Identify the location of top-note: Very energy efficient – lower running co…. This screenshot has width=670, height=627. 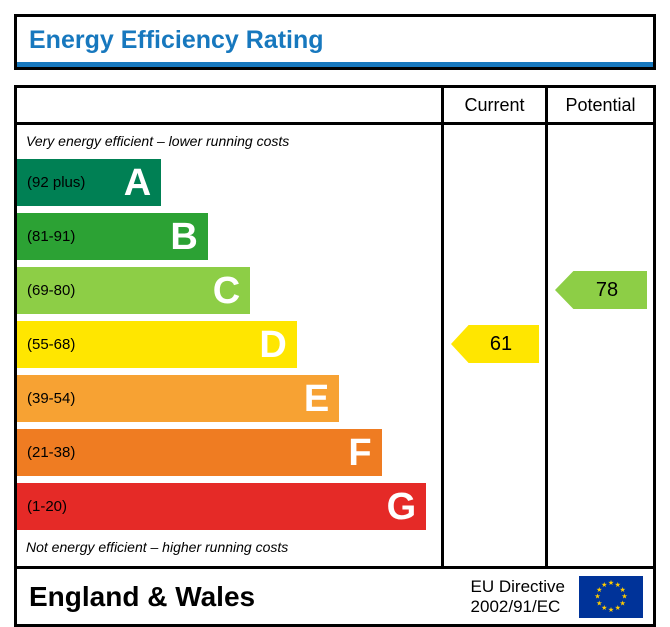
(158, 141).